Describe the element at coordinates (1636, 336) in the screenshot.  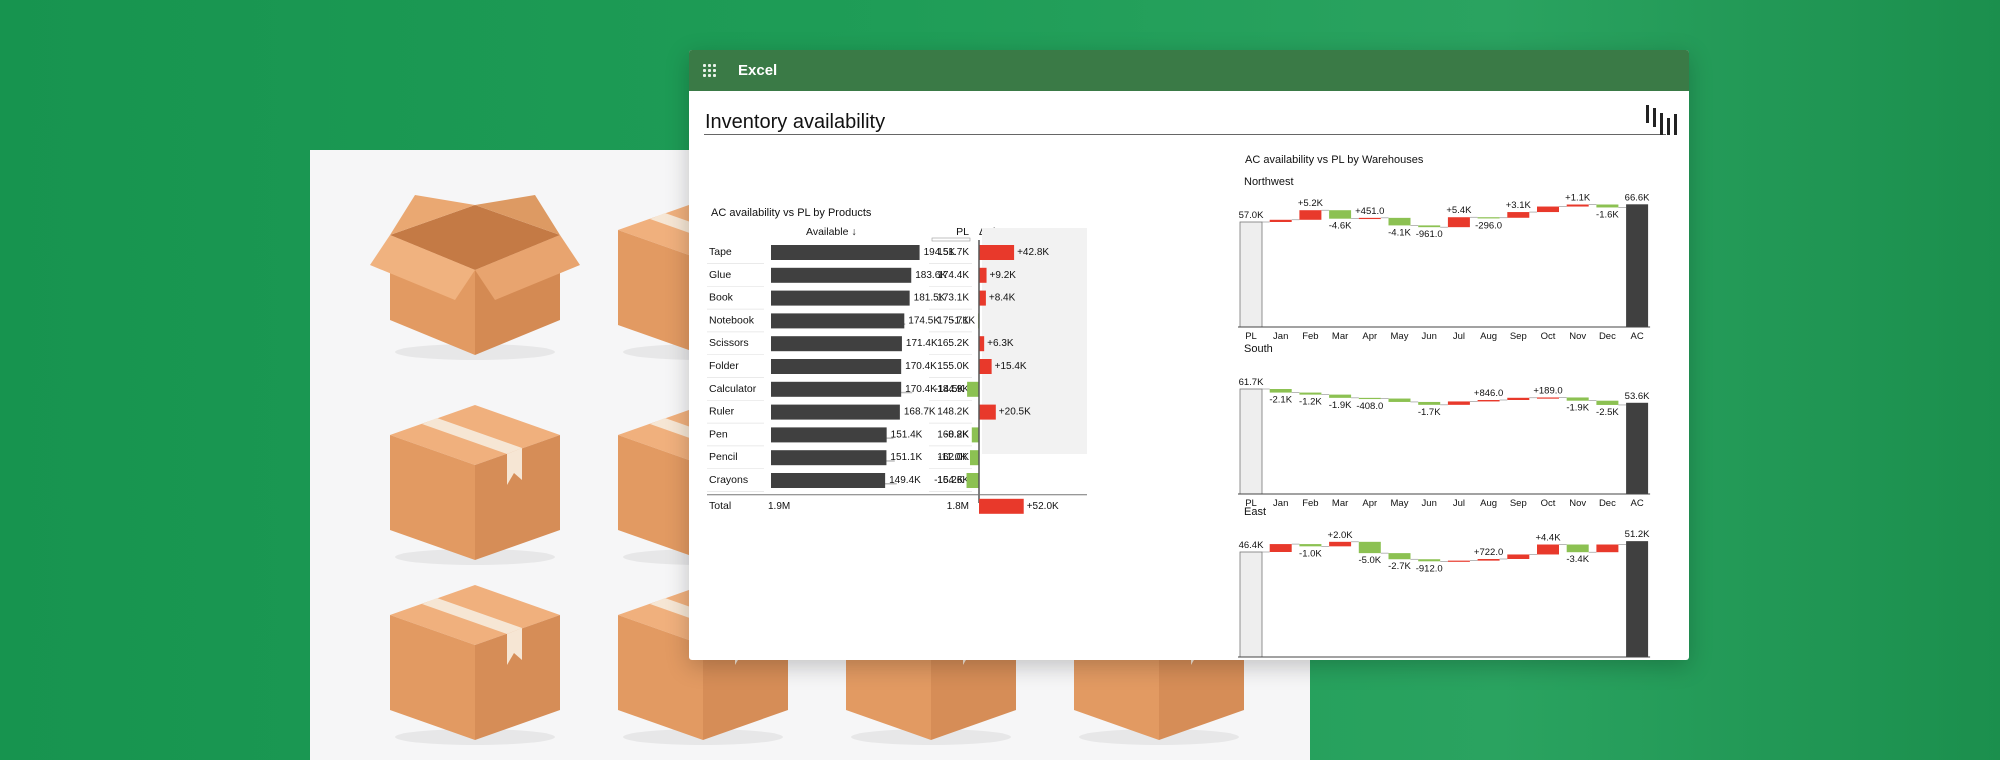
I see `x-tick-label: AC` at that location.